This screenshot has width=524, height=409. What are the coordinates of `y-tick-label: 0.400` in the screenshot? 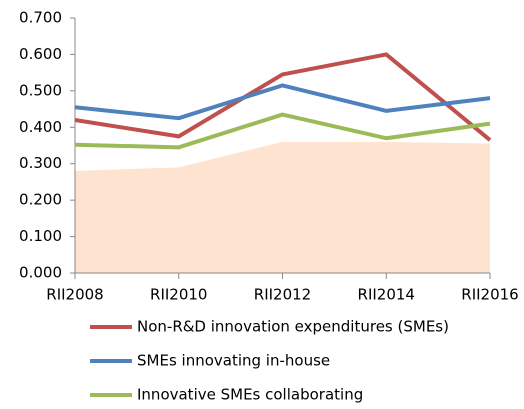 It's located at (40, 127).